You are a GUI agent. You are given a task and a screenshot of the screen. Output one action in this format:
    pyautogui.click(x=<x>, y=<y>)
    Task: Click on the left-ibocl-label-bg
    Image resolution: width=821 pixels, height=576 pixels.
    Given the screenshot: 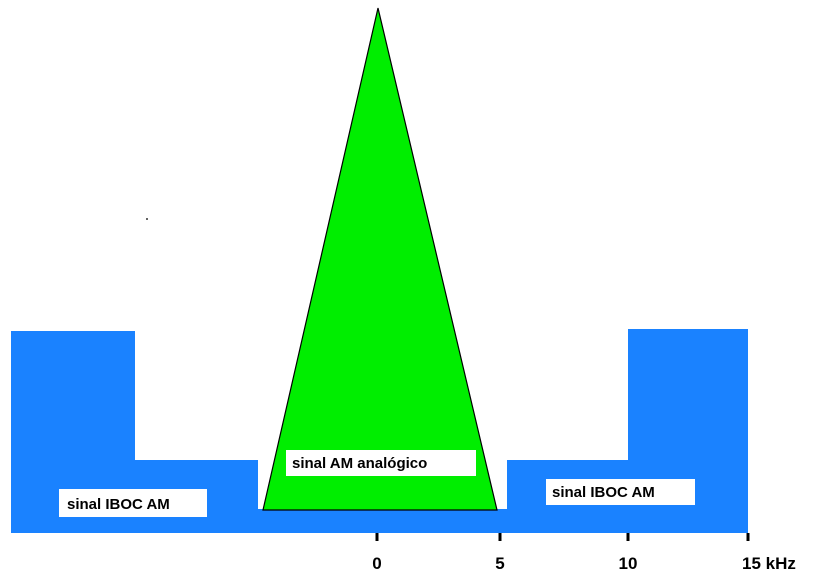 What is the action you would take?
    pyautogui.click(x=133, y=503)
    